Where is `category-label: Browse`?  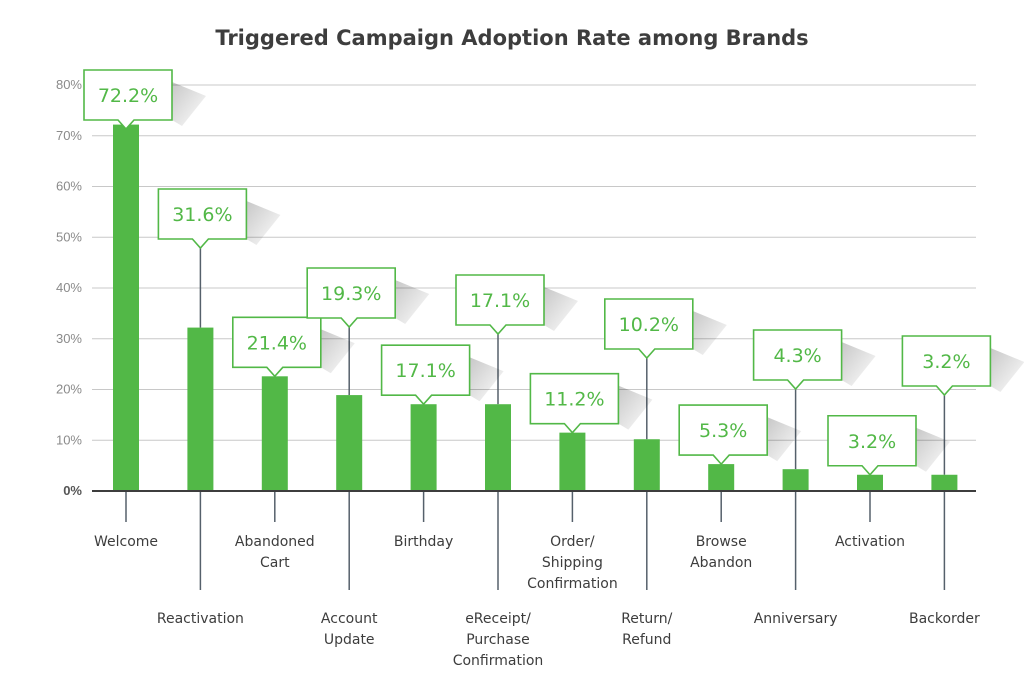 category-label: Browse is located at coordinates (721, 542).